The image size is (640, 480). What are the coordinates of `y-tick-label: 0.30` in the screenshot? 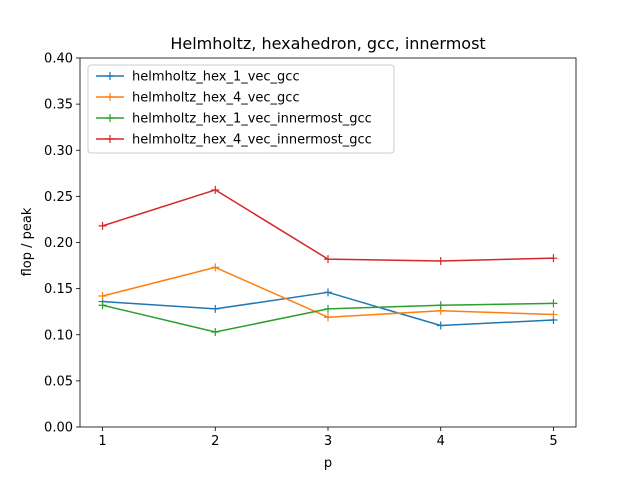 It's located at (58, 151).